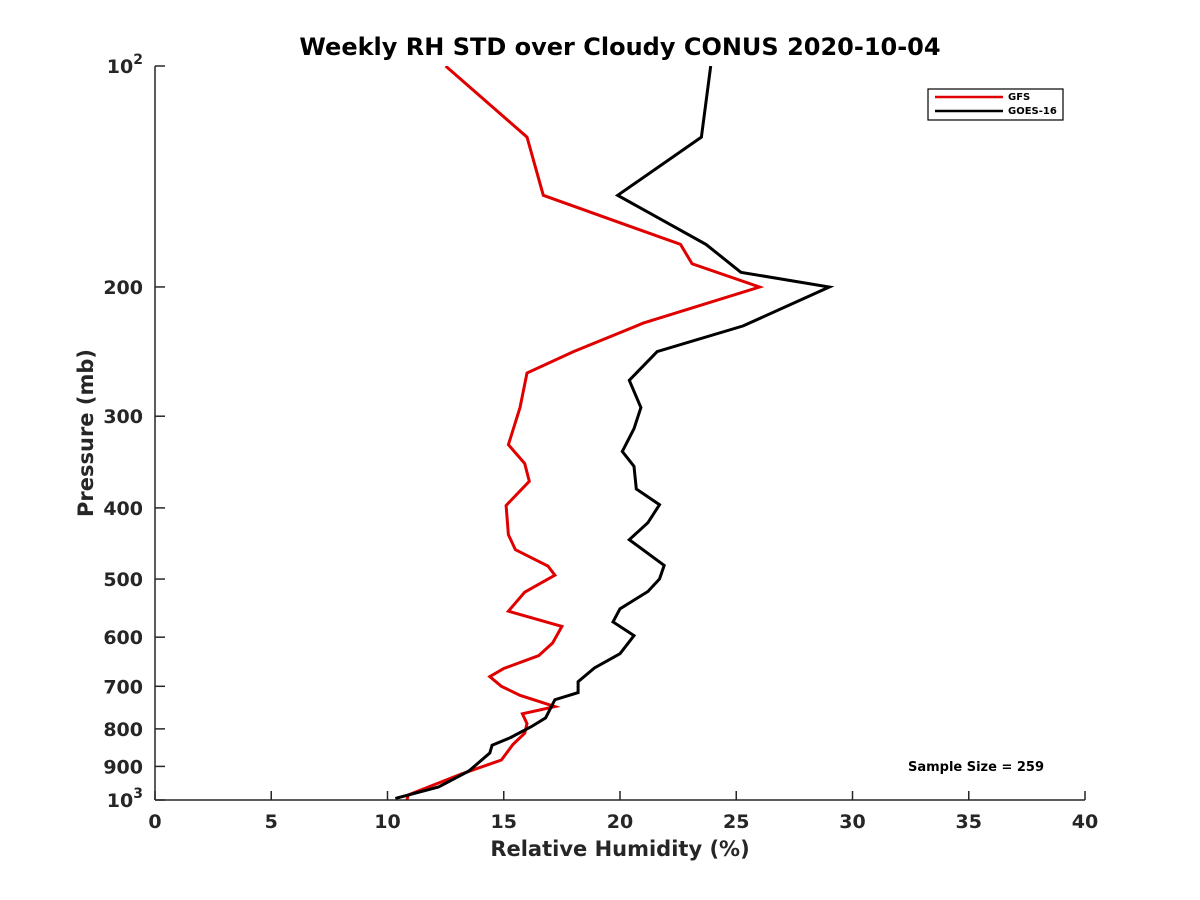 This screenshot has width=1200, height=900. I want to click on y-tick-label: 600, so click(123, 638).